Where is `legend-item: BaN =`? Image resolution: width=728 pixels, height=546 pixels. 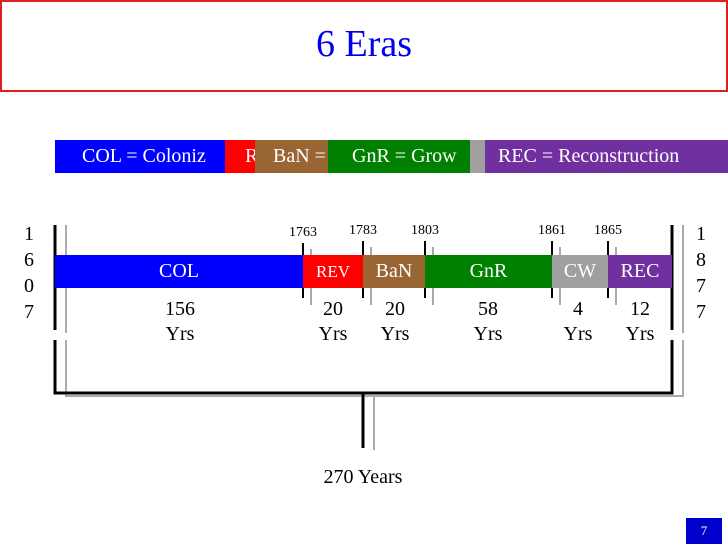
legend-item: BaN = is located at coordinates (292, 156).